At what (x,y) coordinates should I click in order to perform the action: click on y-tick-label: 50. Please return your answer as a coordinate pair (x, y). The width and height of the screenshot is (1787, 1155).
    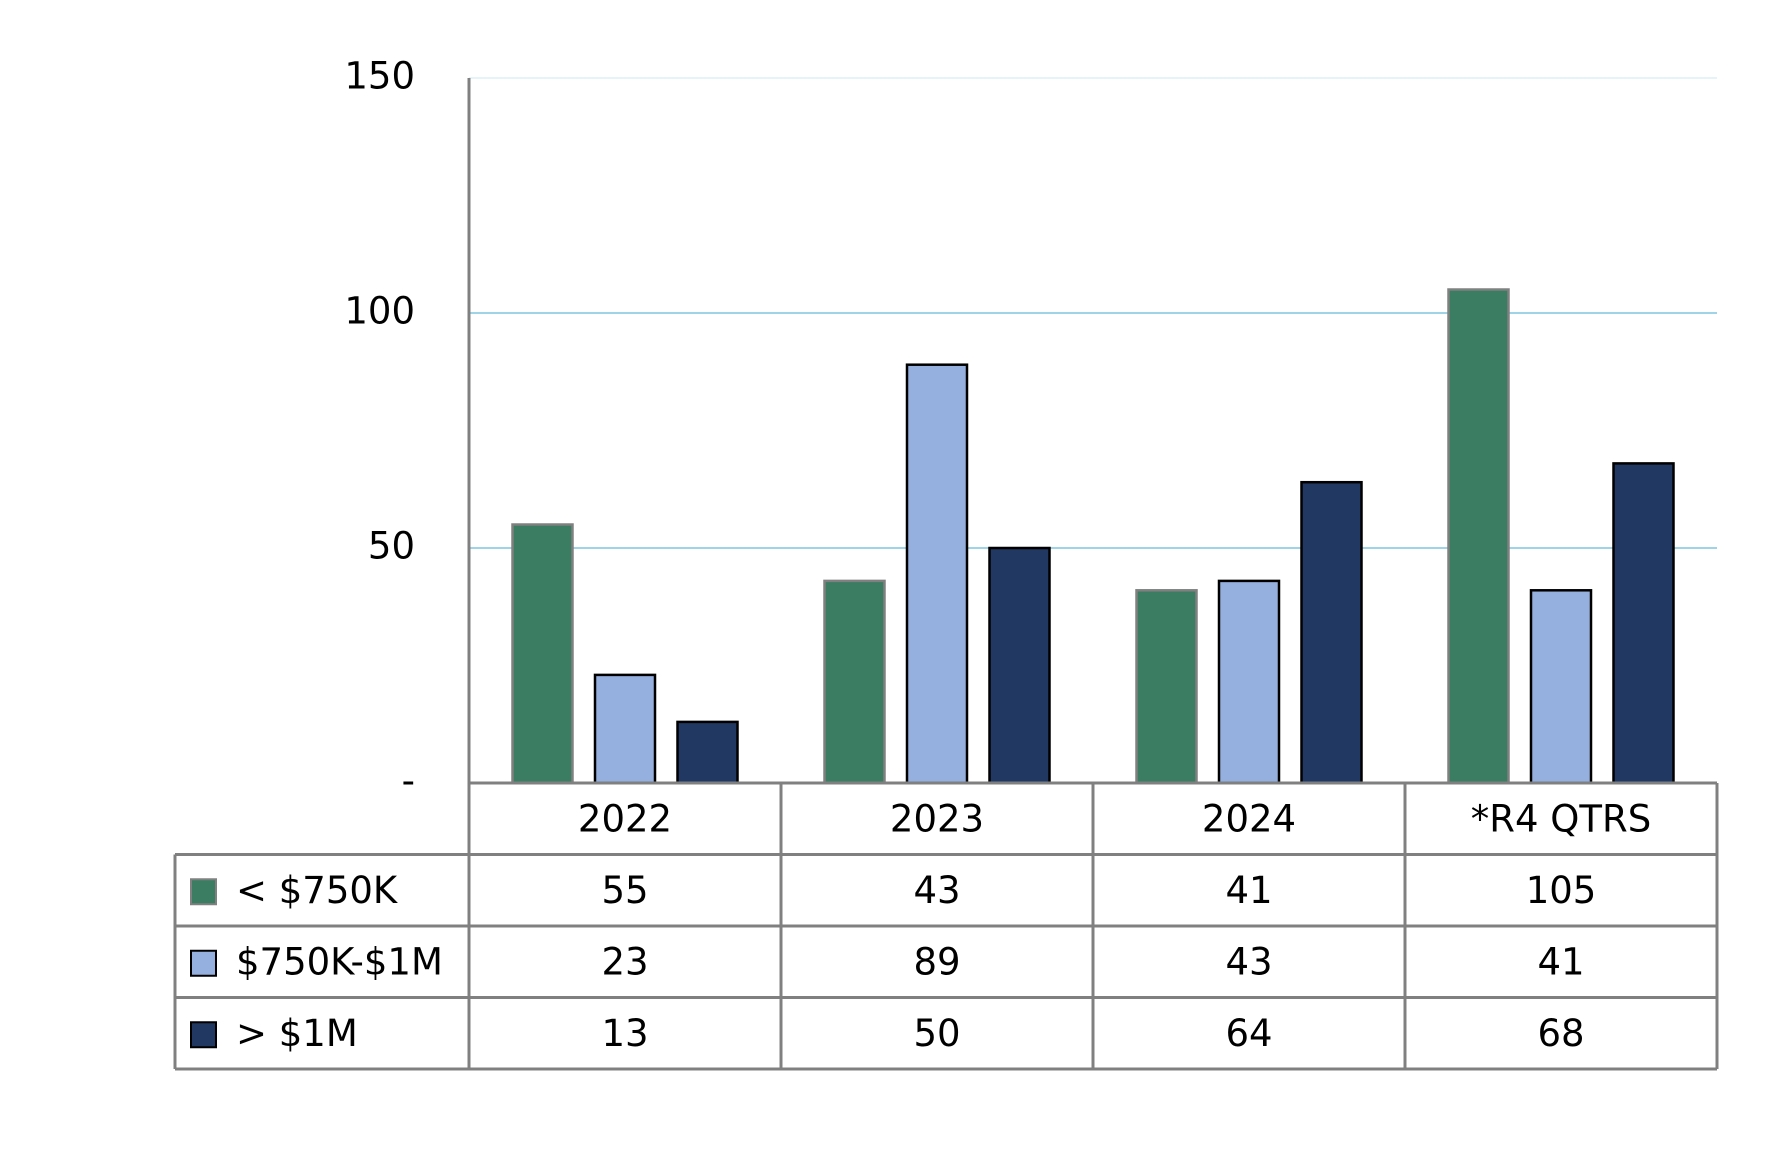
    Looking at the image, I should click on (391, 546).